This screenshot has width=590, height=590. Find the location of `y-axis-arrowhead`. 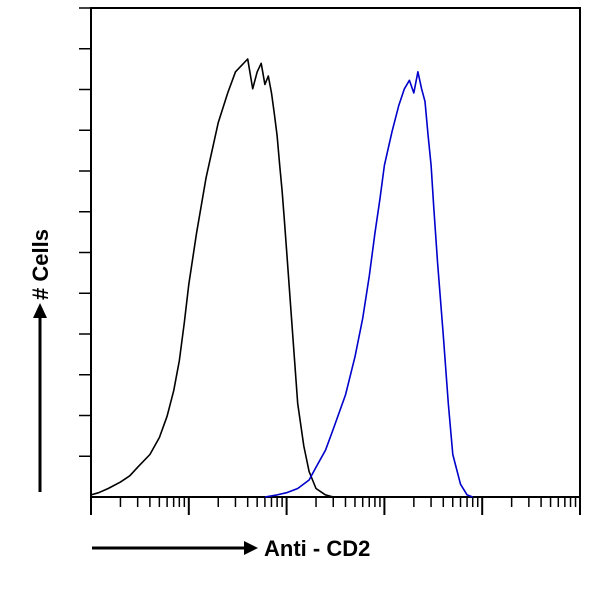

y-axis-arrowhead is located at coordinates (40, 310).